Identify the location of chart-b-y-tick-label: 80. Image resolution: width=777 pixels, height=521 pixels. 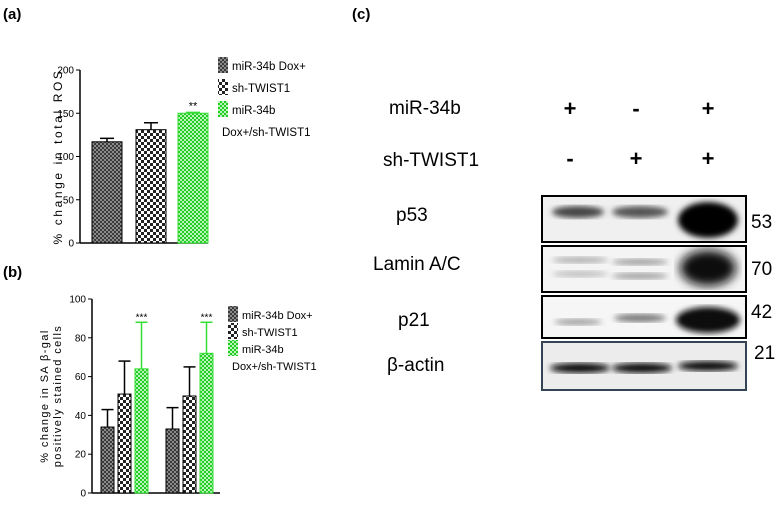
(81, 338).